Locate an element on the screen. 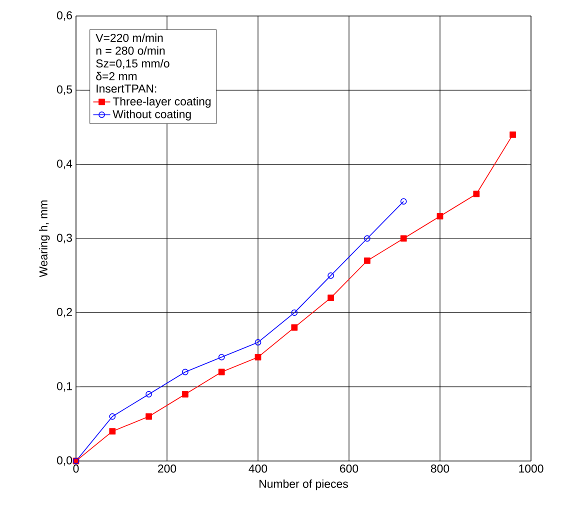 The width and height of the screenshot is (561, 519). y-tick-label: 0,5 is located at coordinates (64, 90).